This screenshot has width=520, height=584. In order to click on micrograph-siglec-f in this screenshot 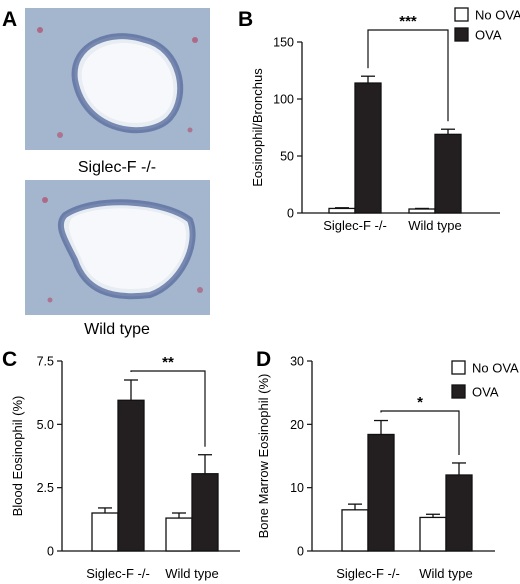, I will do `click(117, 79)`.